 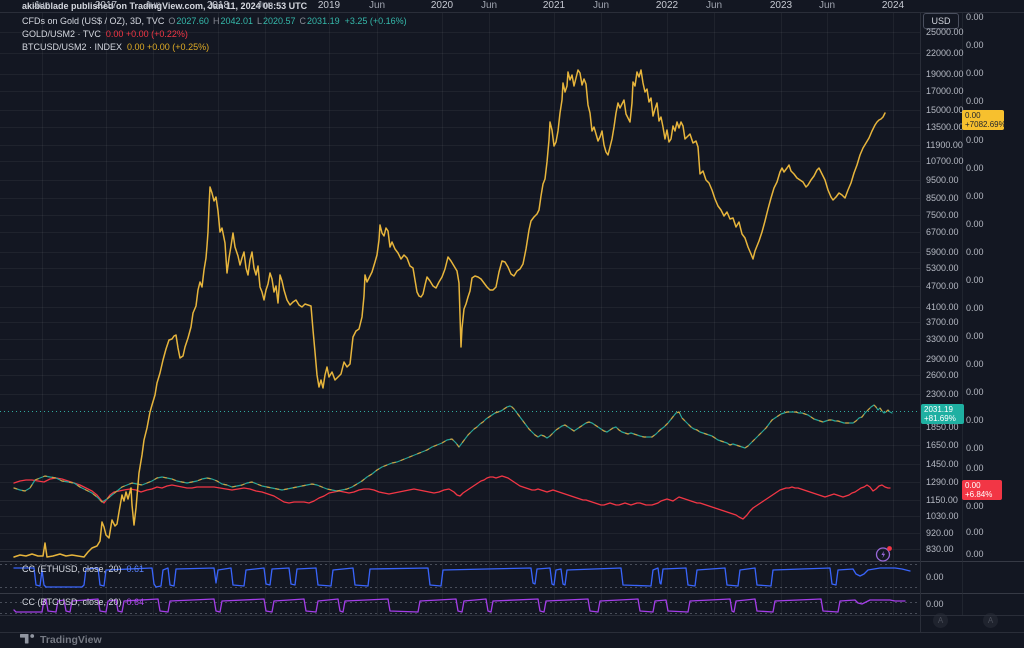 I want to click on pane2-separator, so click(x=512, y=561).